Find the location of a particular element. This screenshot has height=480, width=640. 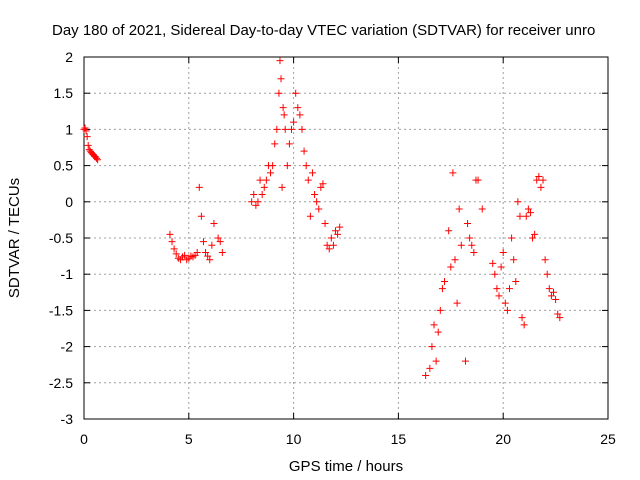

y-tick-label: -3 is located at coordinates (67, 419).